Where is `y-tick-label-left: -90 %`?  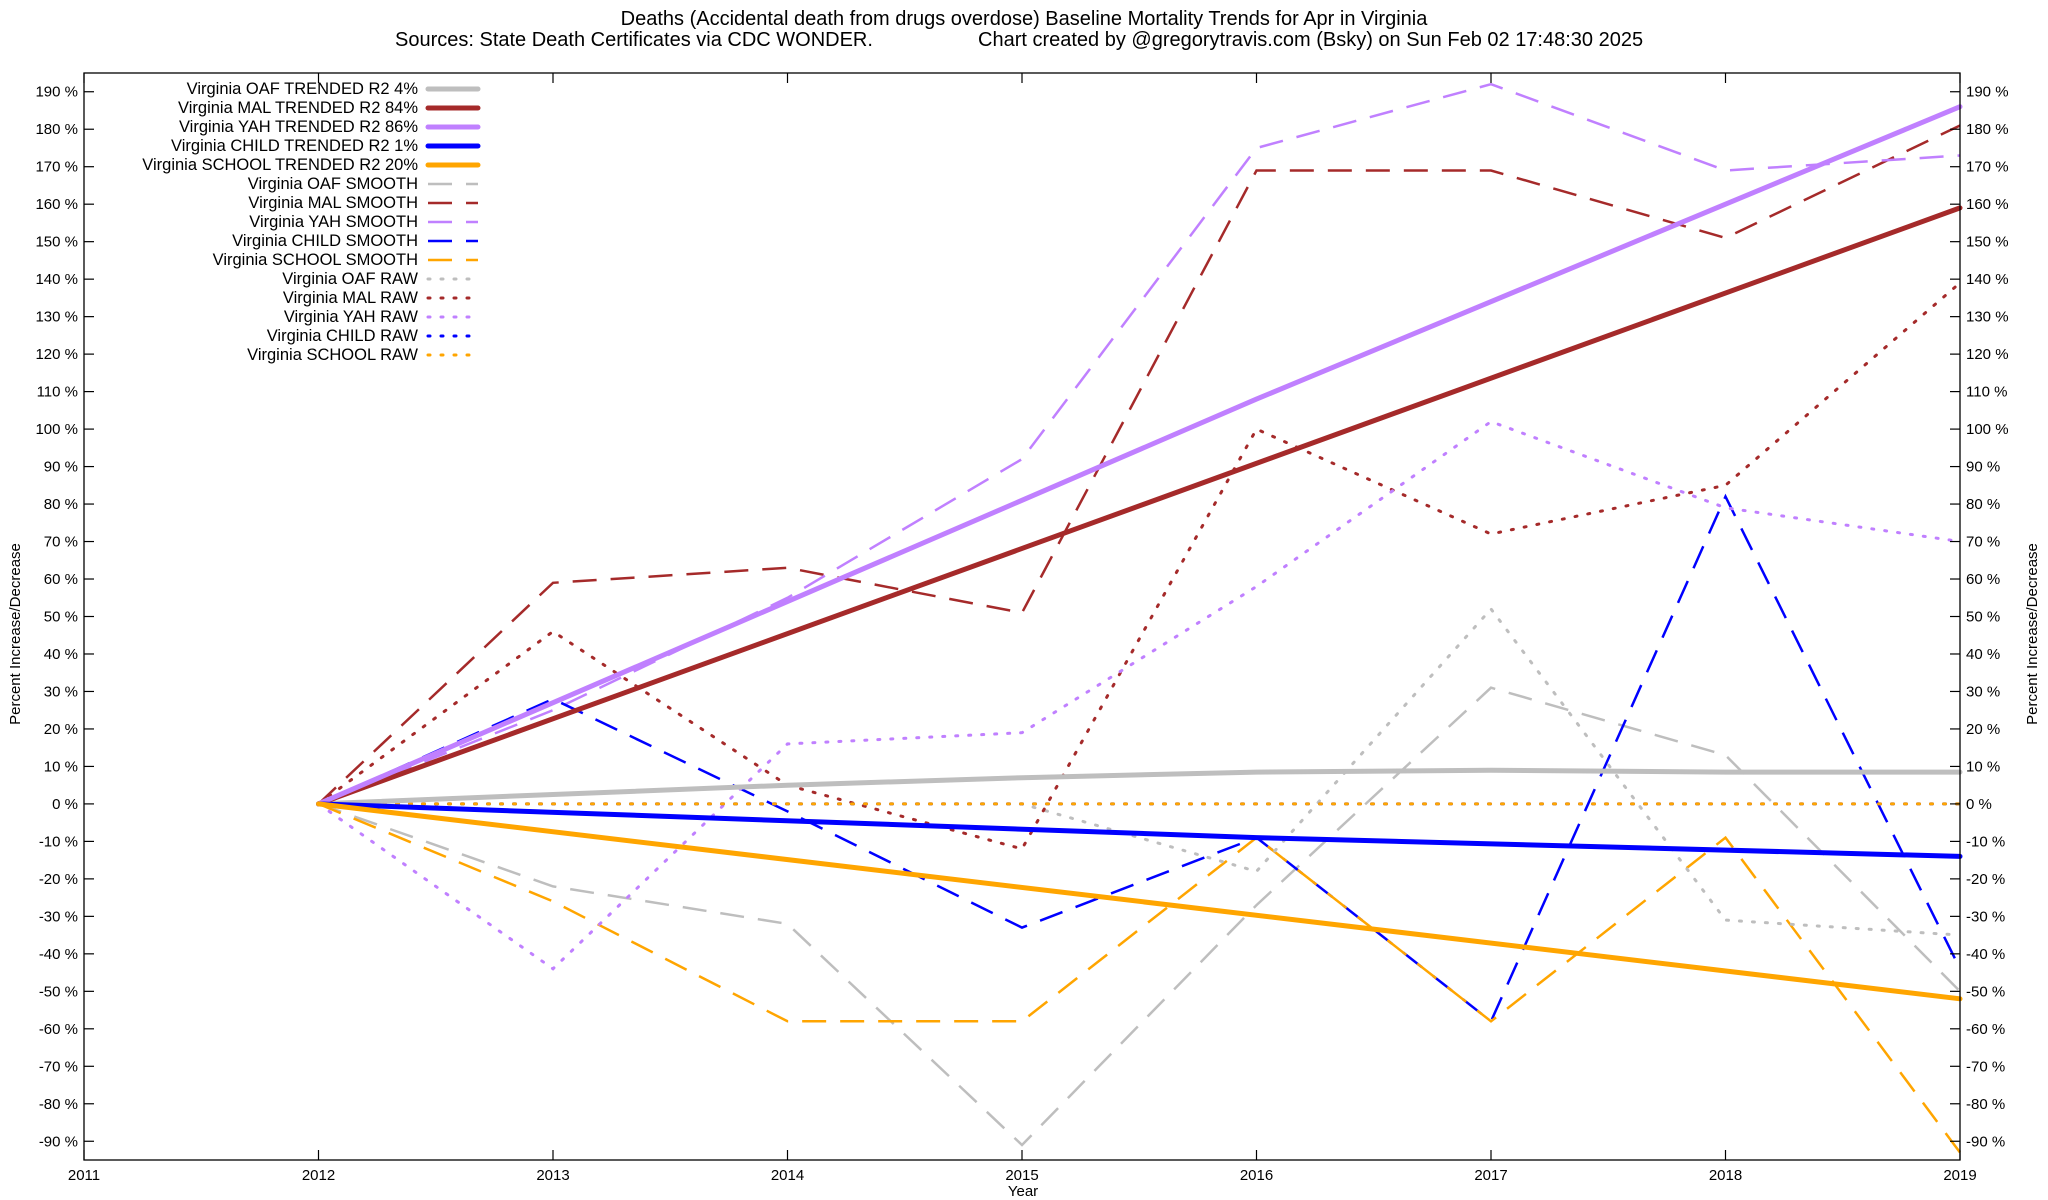
y-tick-label-left: -90 % is located at coordinates (58, 1141).